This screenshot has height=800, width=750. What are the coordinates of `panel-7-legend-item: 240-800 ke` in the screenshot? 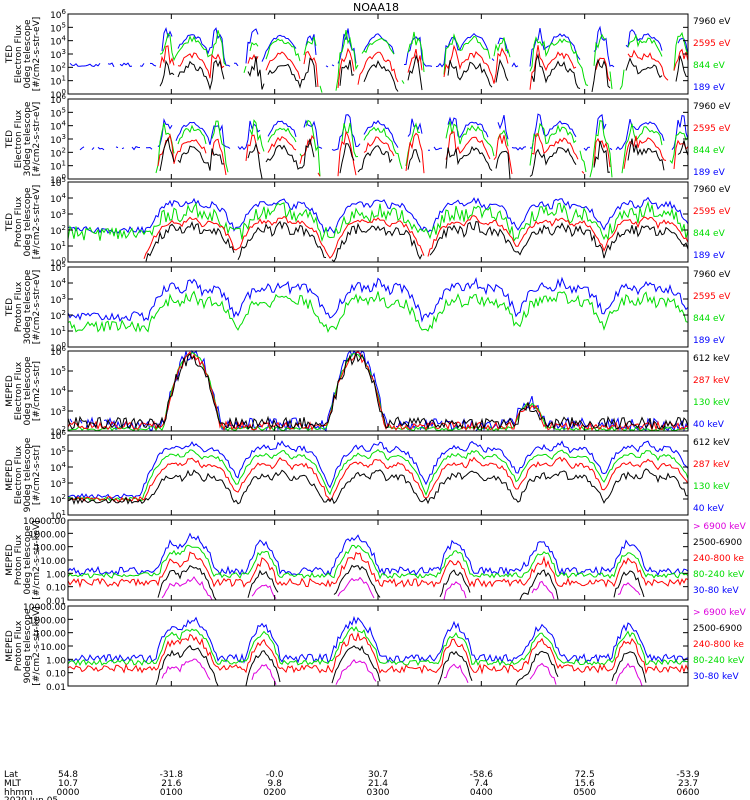 It's located at (718, 559).